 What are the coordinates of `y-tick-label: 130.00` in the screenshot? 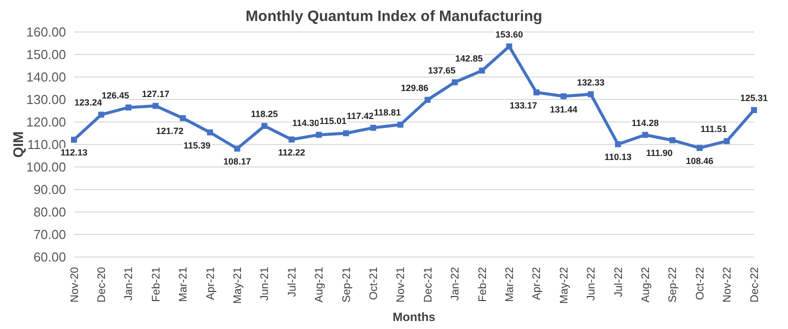 It's located at (46, 100).